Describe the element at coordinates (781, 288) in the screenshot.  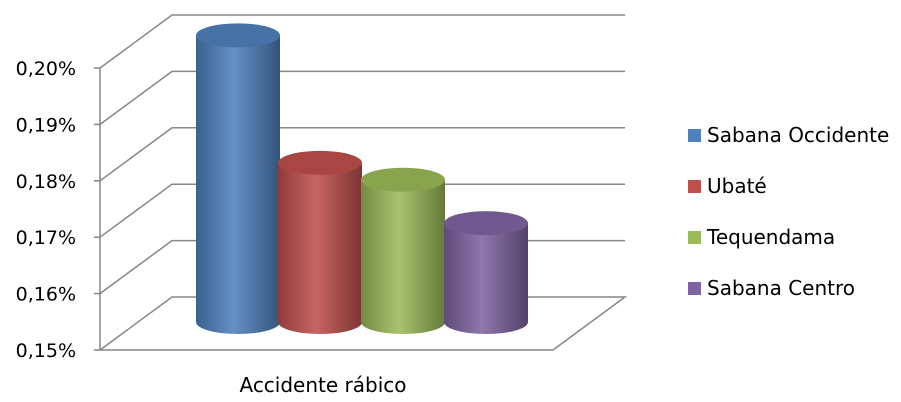
I see `legend-label: Sabana Centro` at that location.